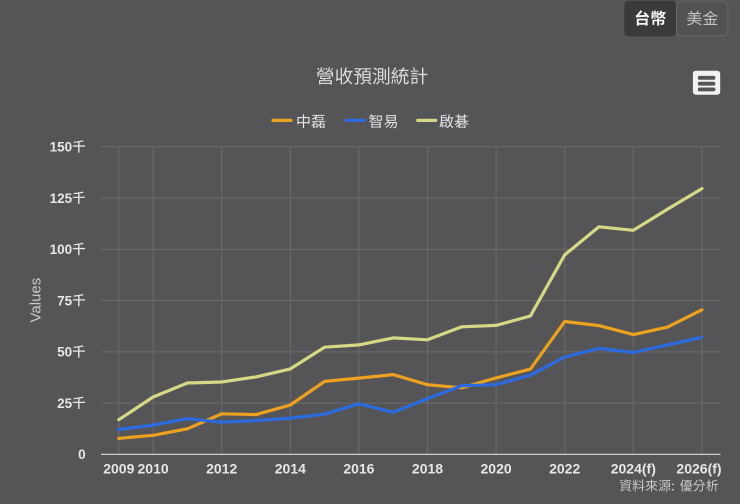  I want to click on svg-text: 2014, so click(290, 469).